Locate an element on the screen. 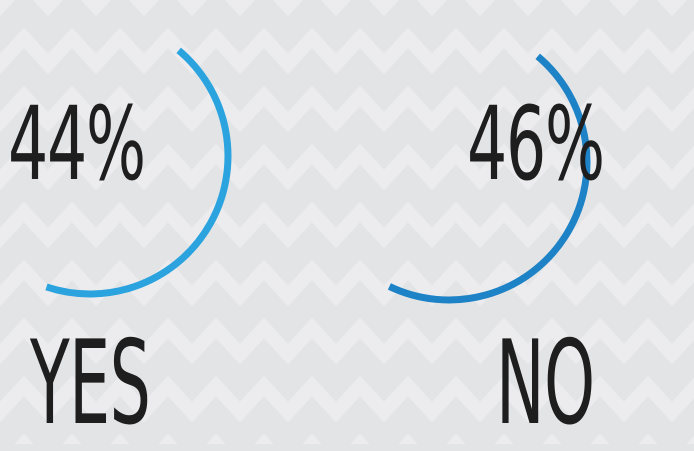 This screenshot has height=451, width=694. gauge-arc-yes-path is located at coordinates (138, 172).